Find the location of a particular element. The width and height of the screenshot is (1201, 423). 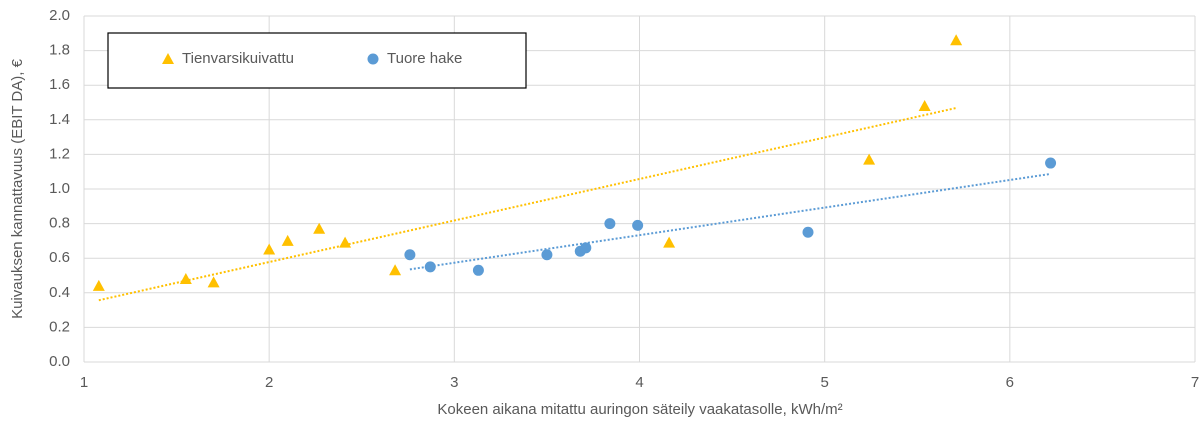

x-tick-label: 4 is located at coordinates (639, 382).